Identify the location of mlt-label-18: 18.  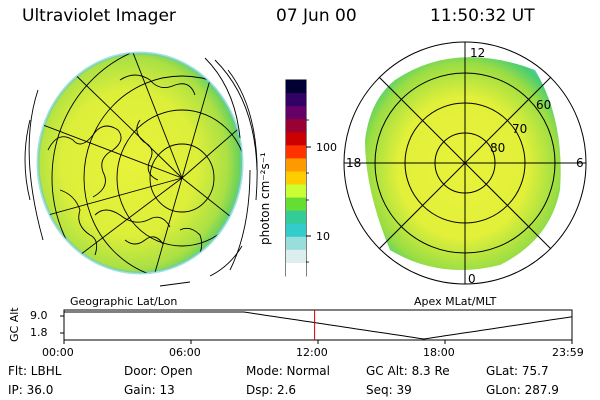
(354, 163).